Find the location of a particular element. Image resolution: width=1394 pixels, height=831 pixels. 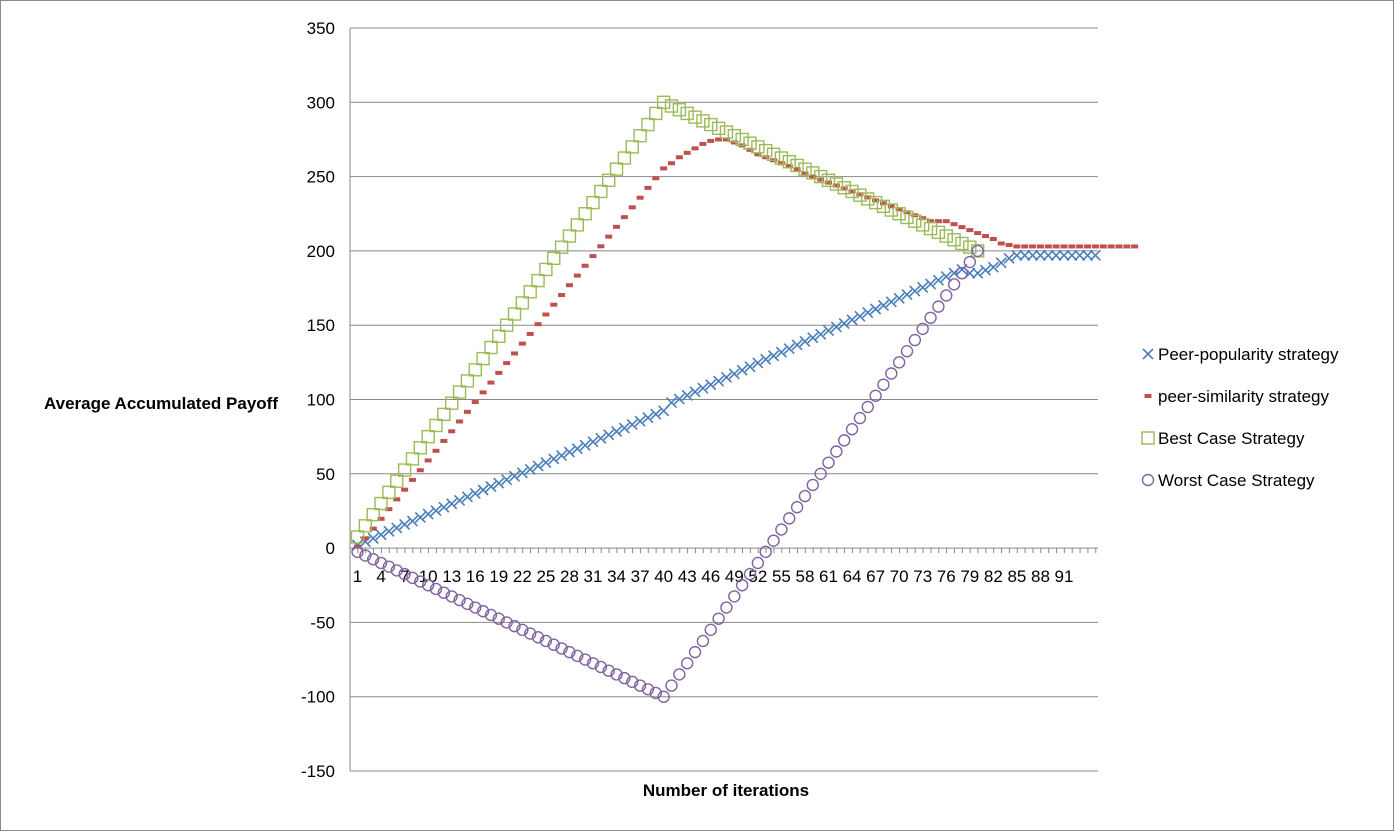

x-tick-label: 70 is located at coordinates (899, 576).